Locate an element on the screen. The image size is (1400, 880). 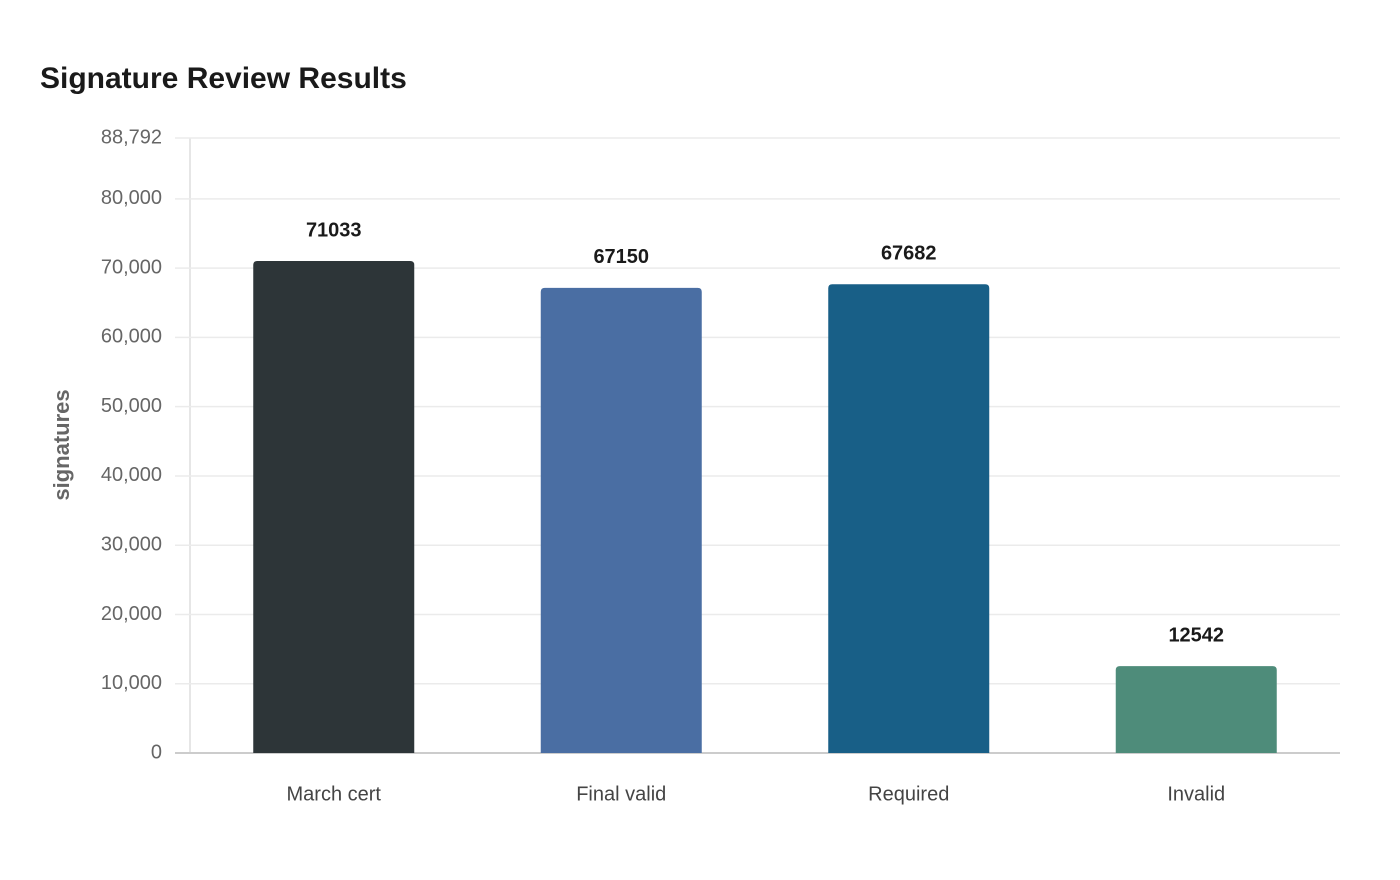
y-tick-label: 10,000 is located at coordinates (131, 683).